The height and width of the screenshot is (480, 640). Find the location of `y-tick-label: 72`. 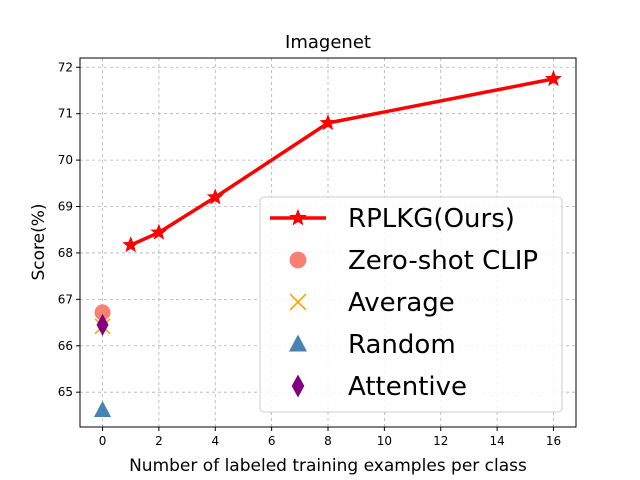

y-tick-label: 72 is located at coordinates (65, 67).